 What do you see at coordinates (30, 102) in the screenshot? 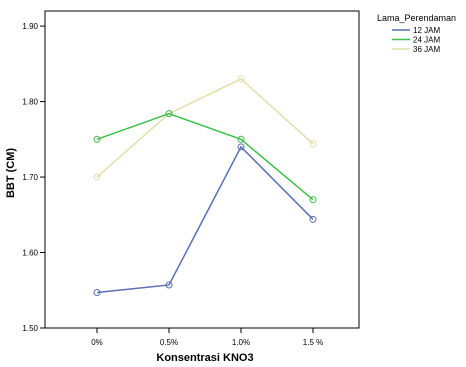
I see `y-tick-label: 1.80` at bounding box center [30, 102].